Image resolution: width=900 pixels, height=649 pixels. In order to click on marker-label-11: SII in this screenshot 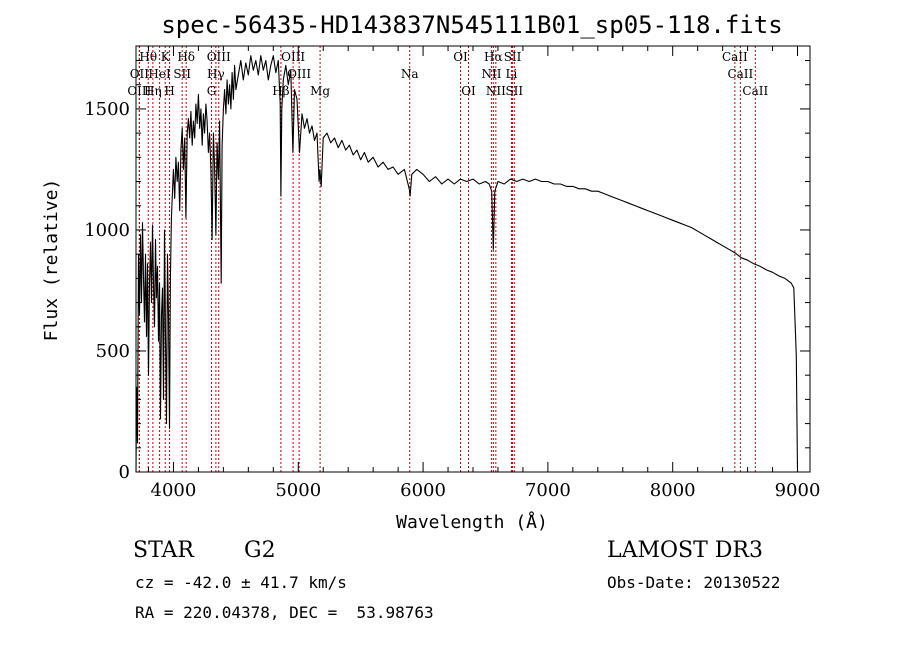, I will do `click(182, 74)`.